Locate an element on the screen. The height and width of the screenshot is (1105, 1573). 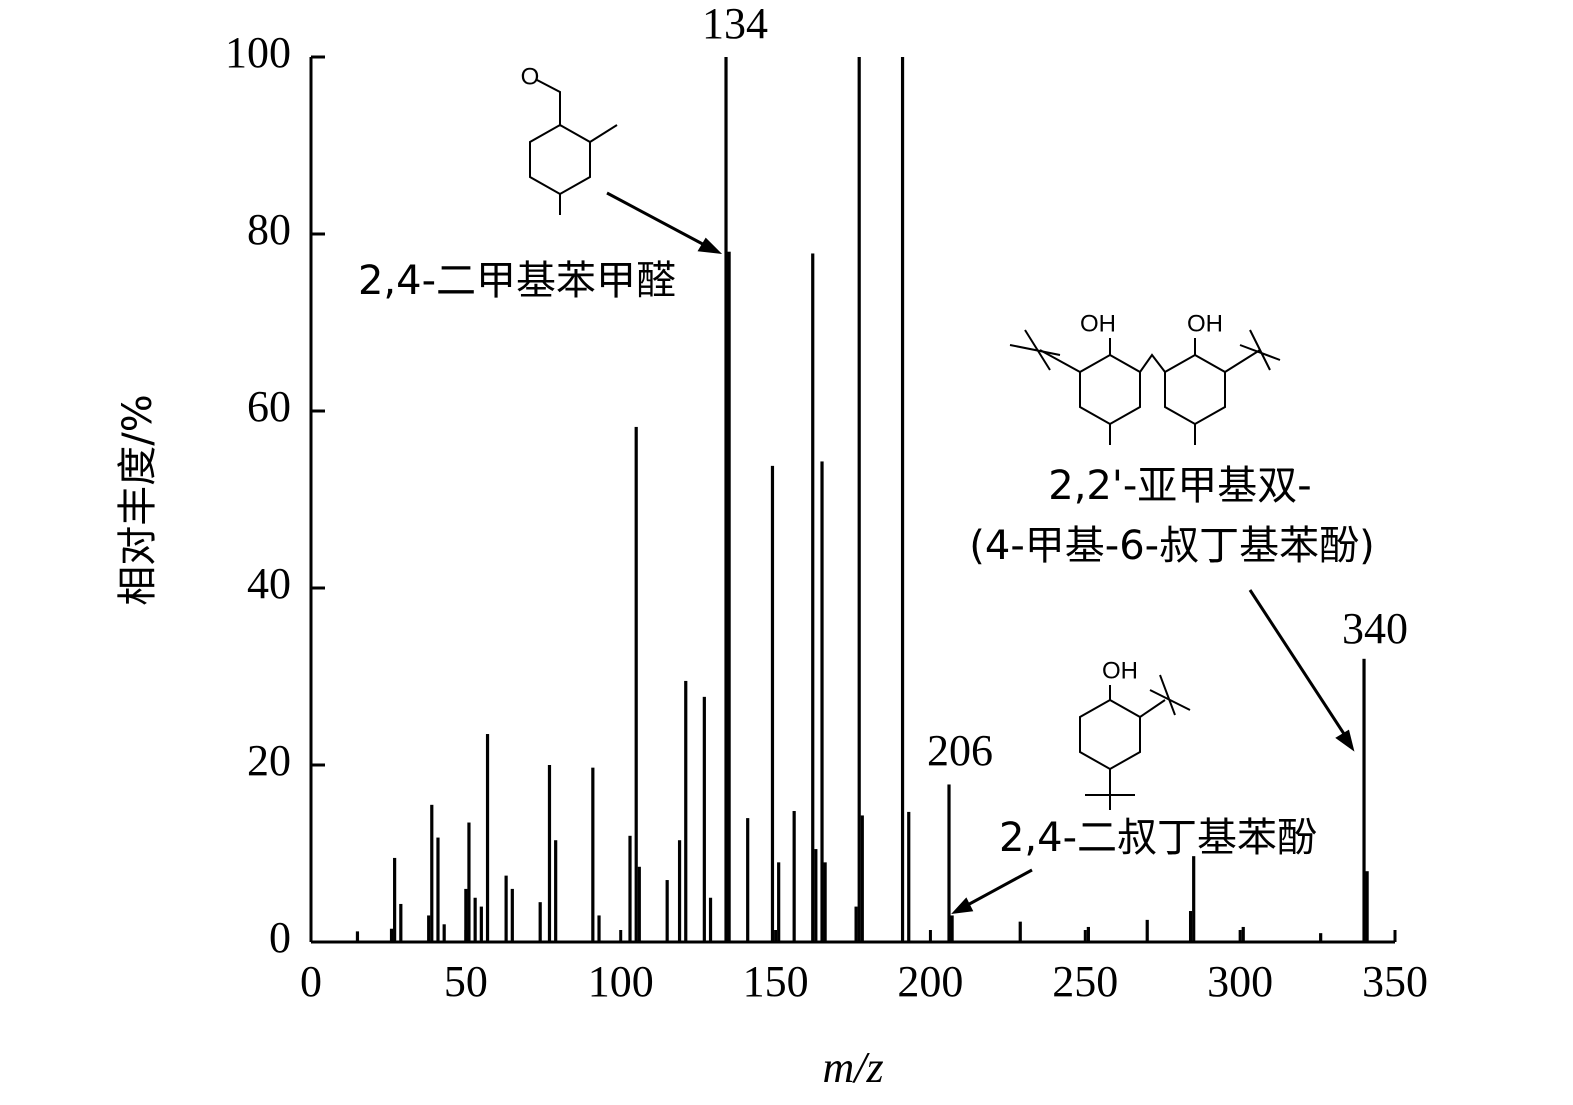
y-tick-label: 20 is located at coordinates (269, 760).